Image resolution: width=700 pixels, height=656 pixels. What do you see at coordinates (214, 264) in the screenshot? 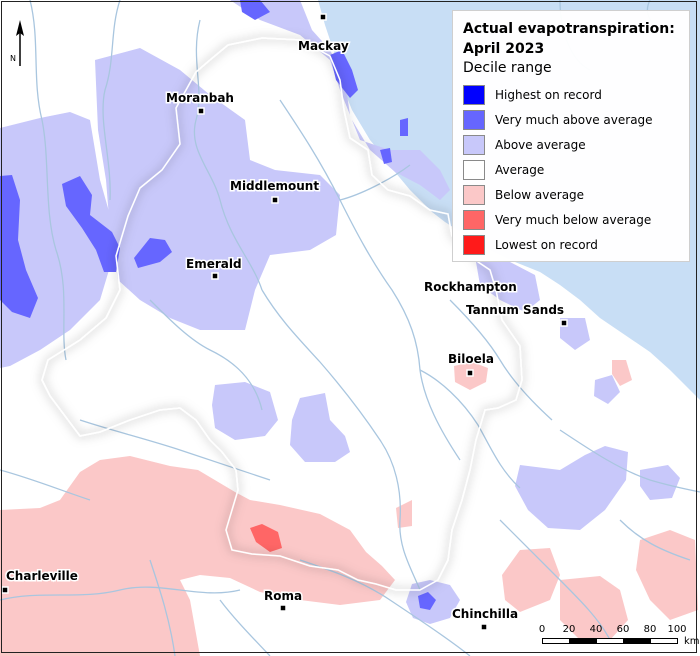
I see `svg-text: Emerald` at bounding box center [214, 264].